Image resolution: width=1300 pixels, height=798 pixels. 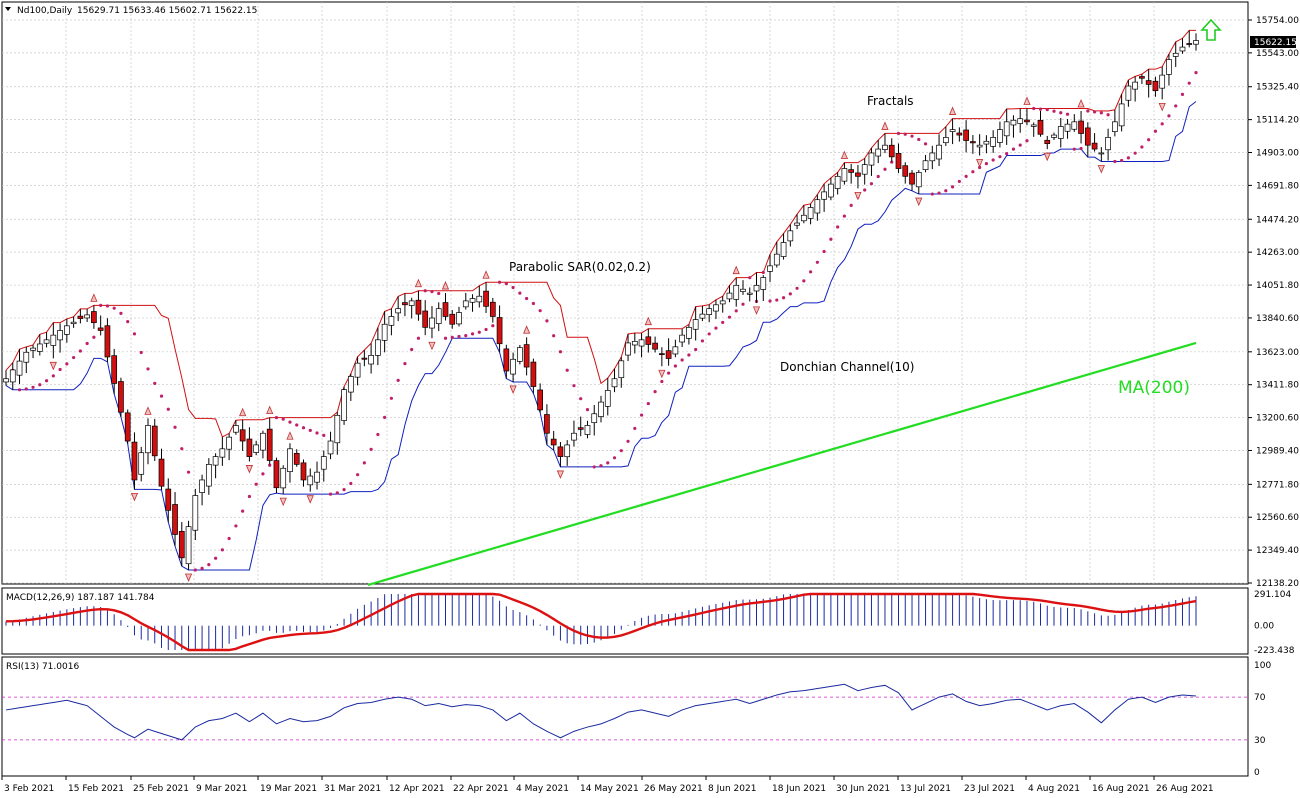 What do you see at coordinates (925, 789) in the screenshot?
I see `time-tick-label: 13 Jul 2021` at bounding box center [925, 789].